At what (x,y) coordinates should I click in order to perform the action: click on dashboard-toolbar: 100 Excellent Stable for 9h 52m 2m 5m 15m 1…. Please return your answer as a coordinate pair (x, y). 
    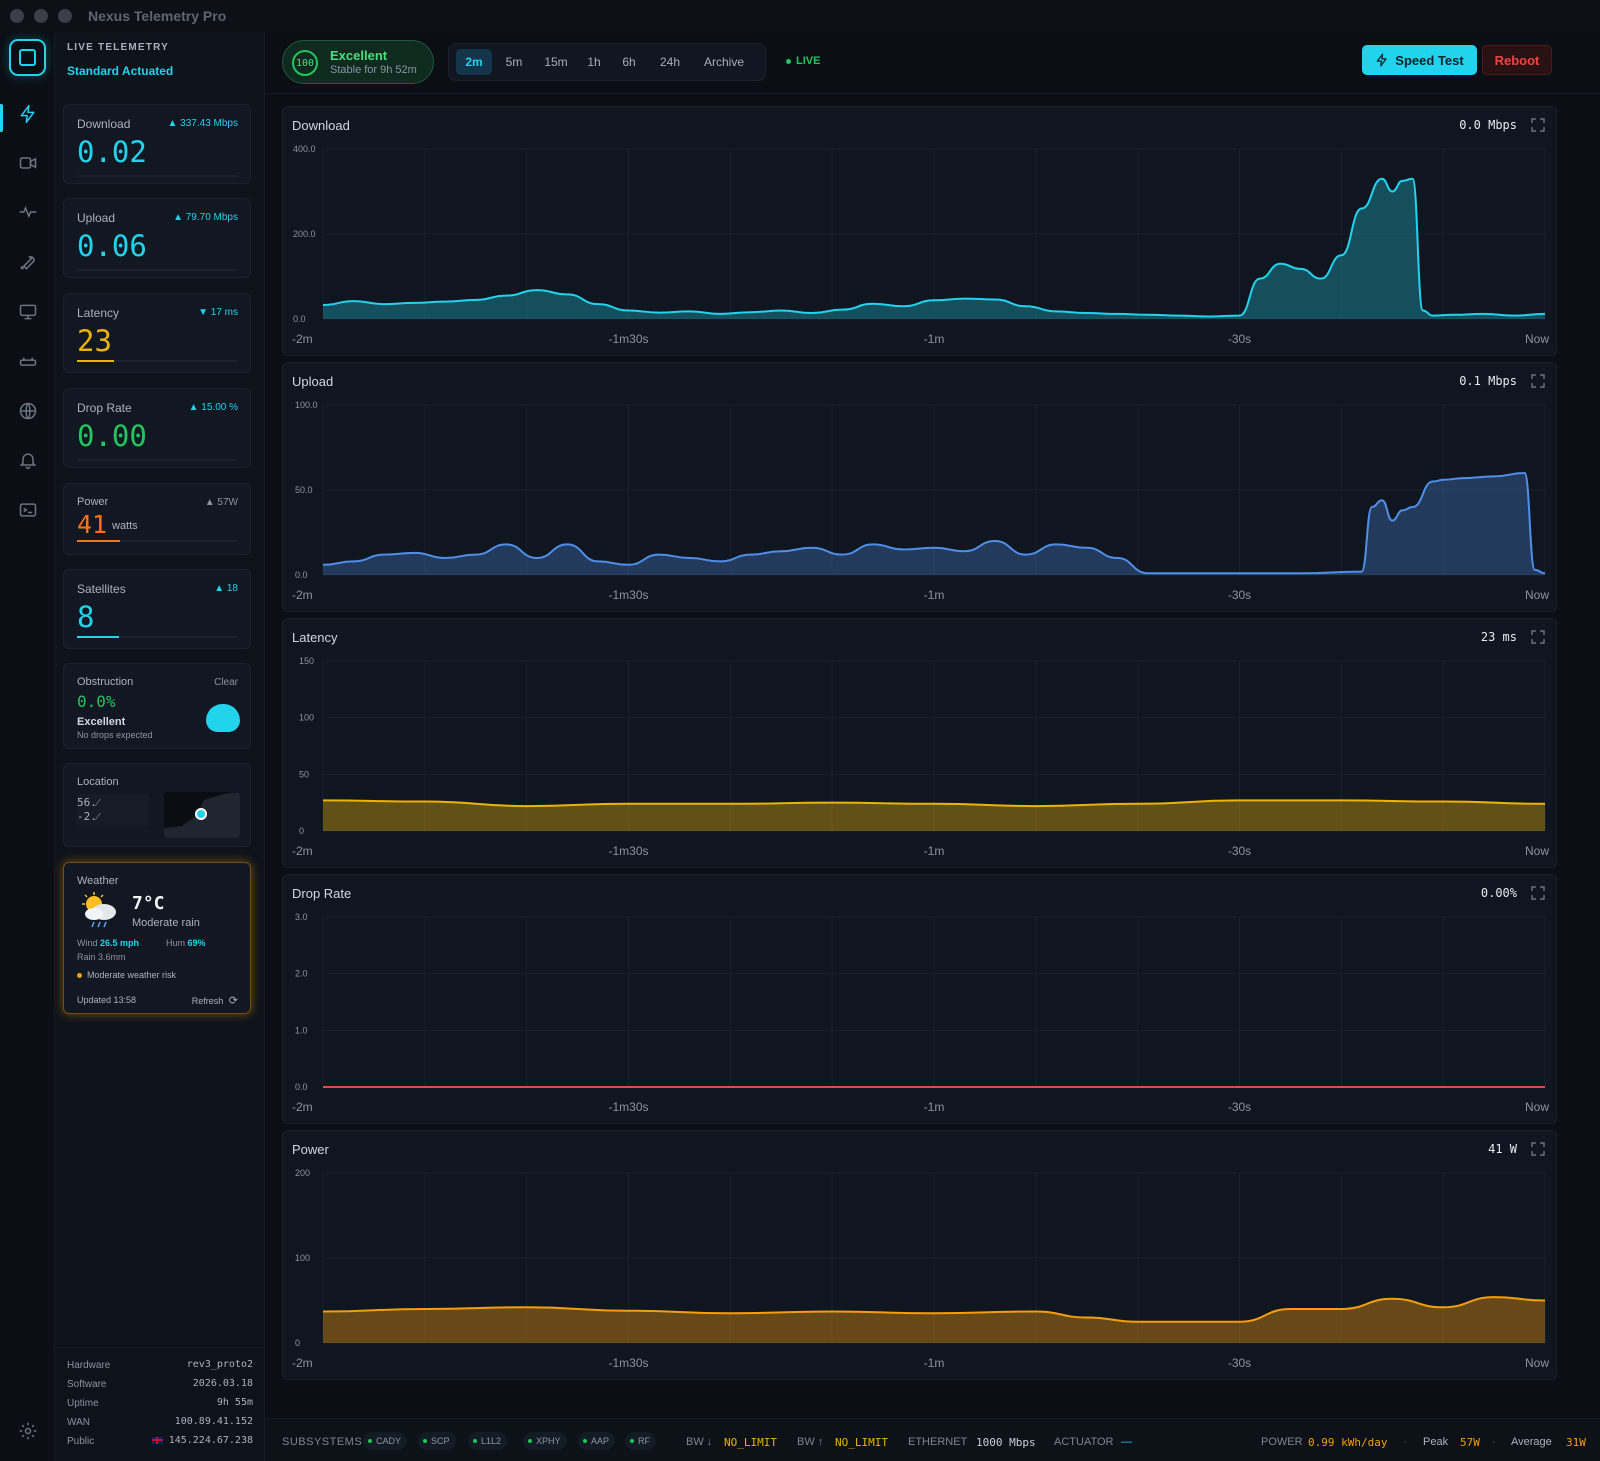
    Looking at the image, I should click on (932, 63).